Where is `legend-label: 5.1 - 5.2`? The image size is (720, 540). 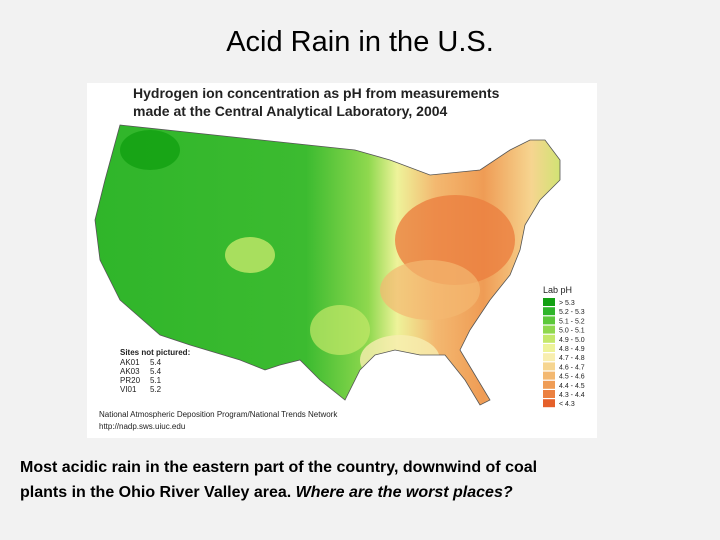 legend-label: 5.1 - 5.2 is located at coordinates (572, 321).